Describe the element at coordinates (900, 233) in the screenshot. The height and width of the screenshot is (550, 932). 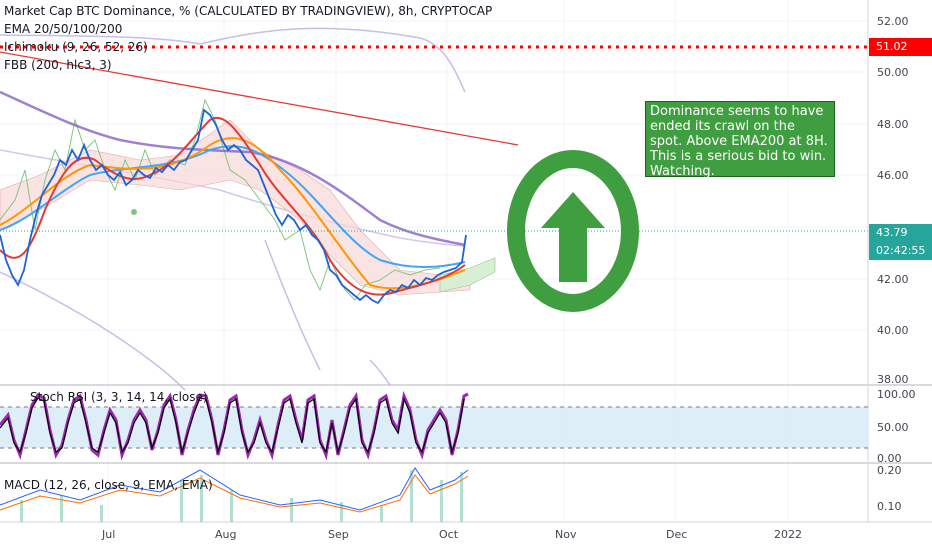
I see `last-price-tag: 43.79` at that location.